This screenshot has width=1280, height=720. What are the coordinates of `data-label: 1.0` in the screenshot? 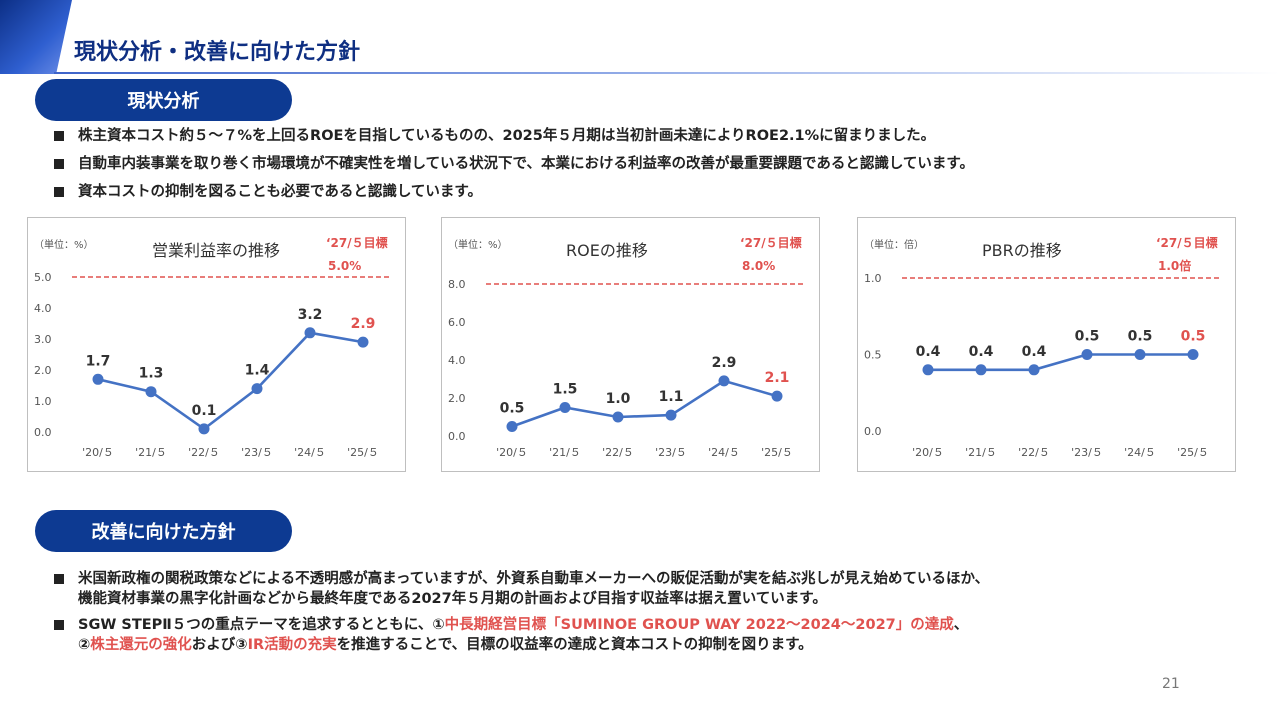 It's located at (618, 399).